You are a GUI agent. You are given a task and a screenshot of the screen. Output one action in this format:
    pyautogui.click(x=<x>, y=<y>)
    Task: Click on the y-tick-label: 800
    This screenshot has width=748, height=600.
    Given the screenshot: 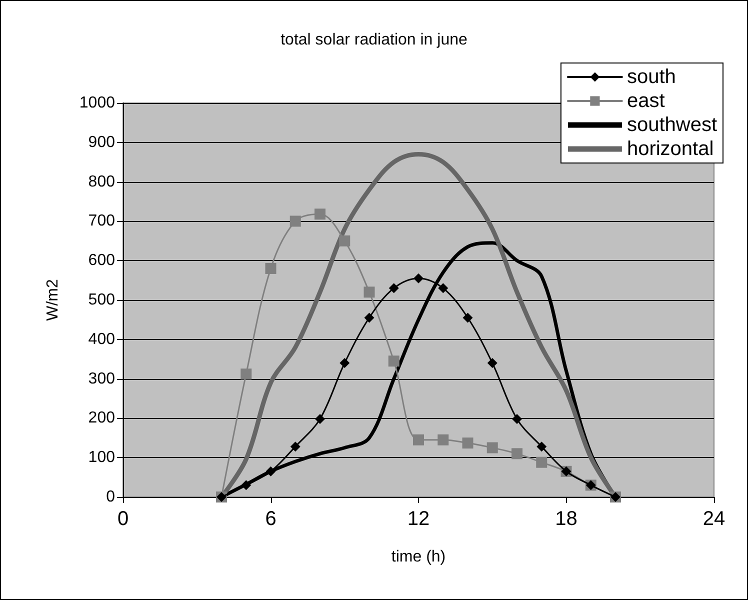 What is the action you would take?
    pyautogui.click(x=102, y=181)
    